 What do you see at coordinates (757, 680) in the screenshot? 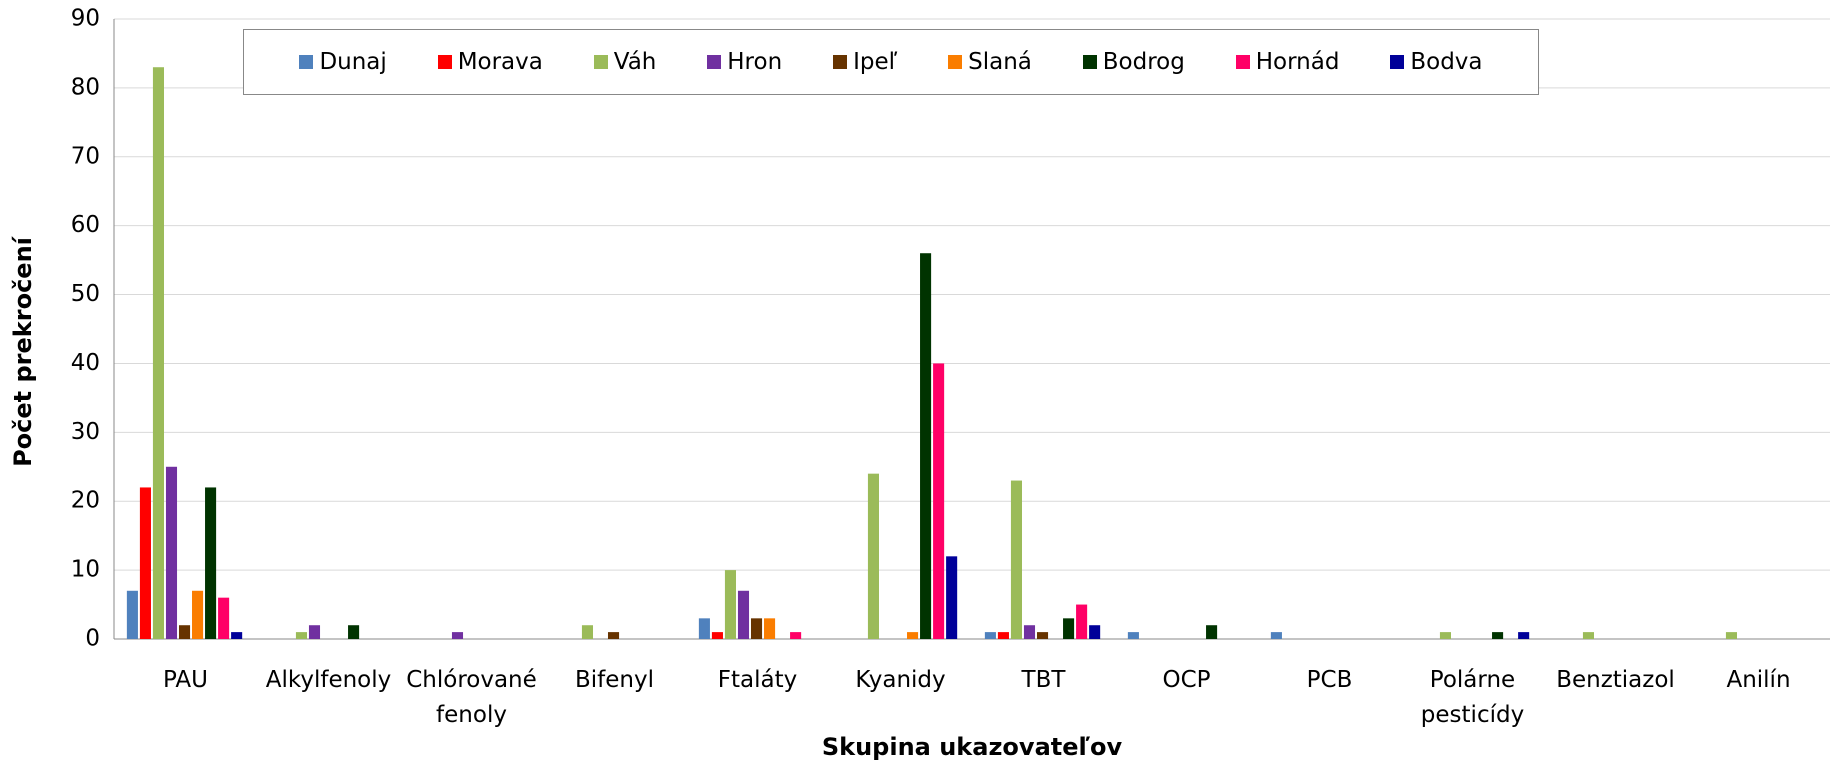
I see `x-tick-label: Ftaláty` at bounding box center [757, 680].